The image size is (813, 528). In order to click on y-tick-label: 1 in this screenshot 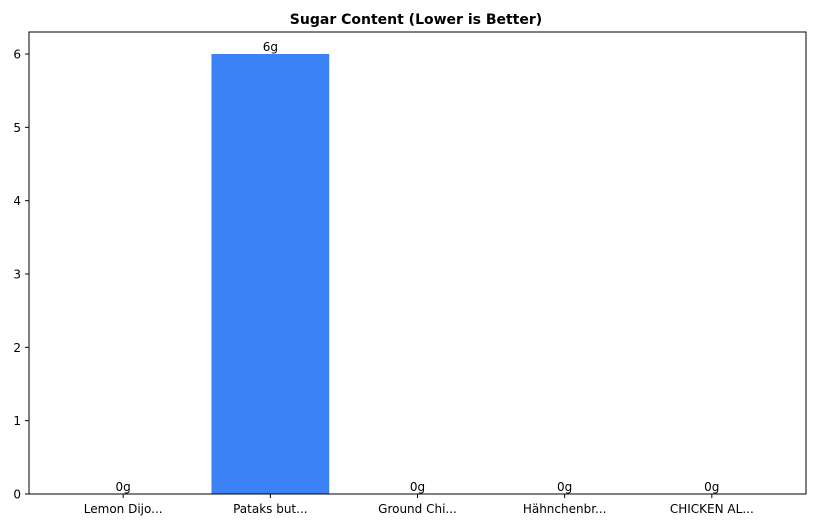, I will do `click(17, 421)`.